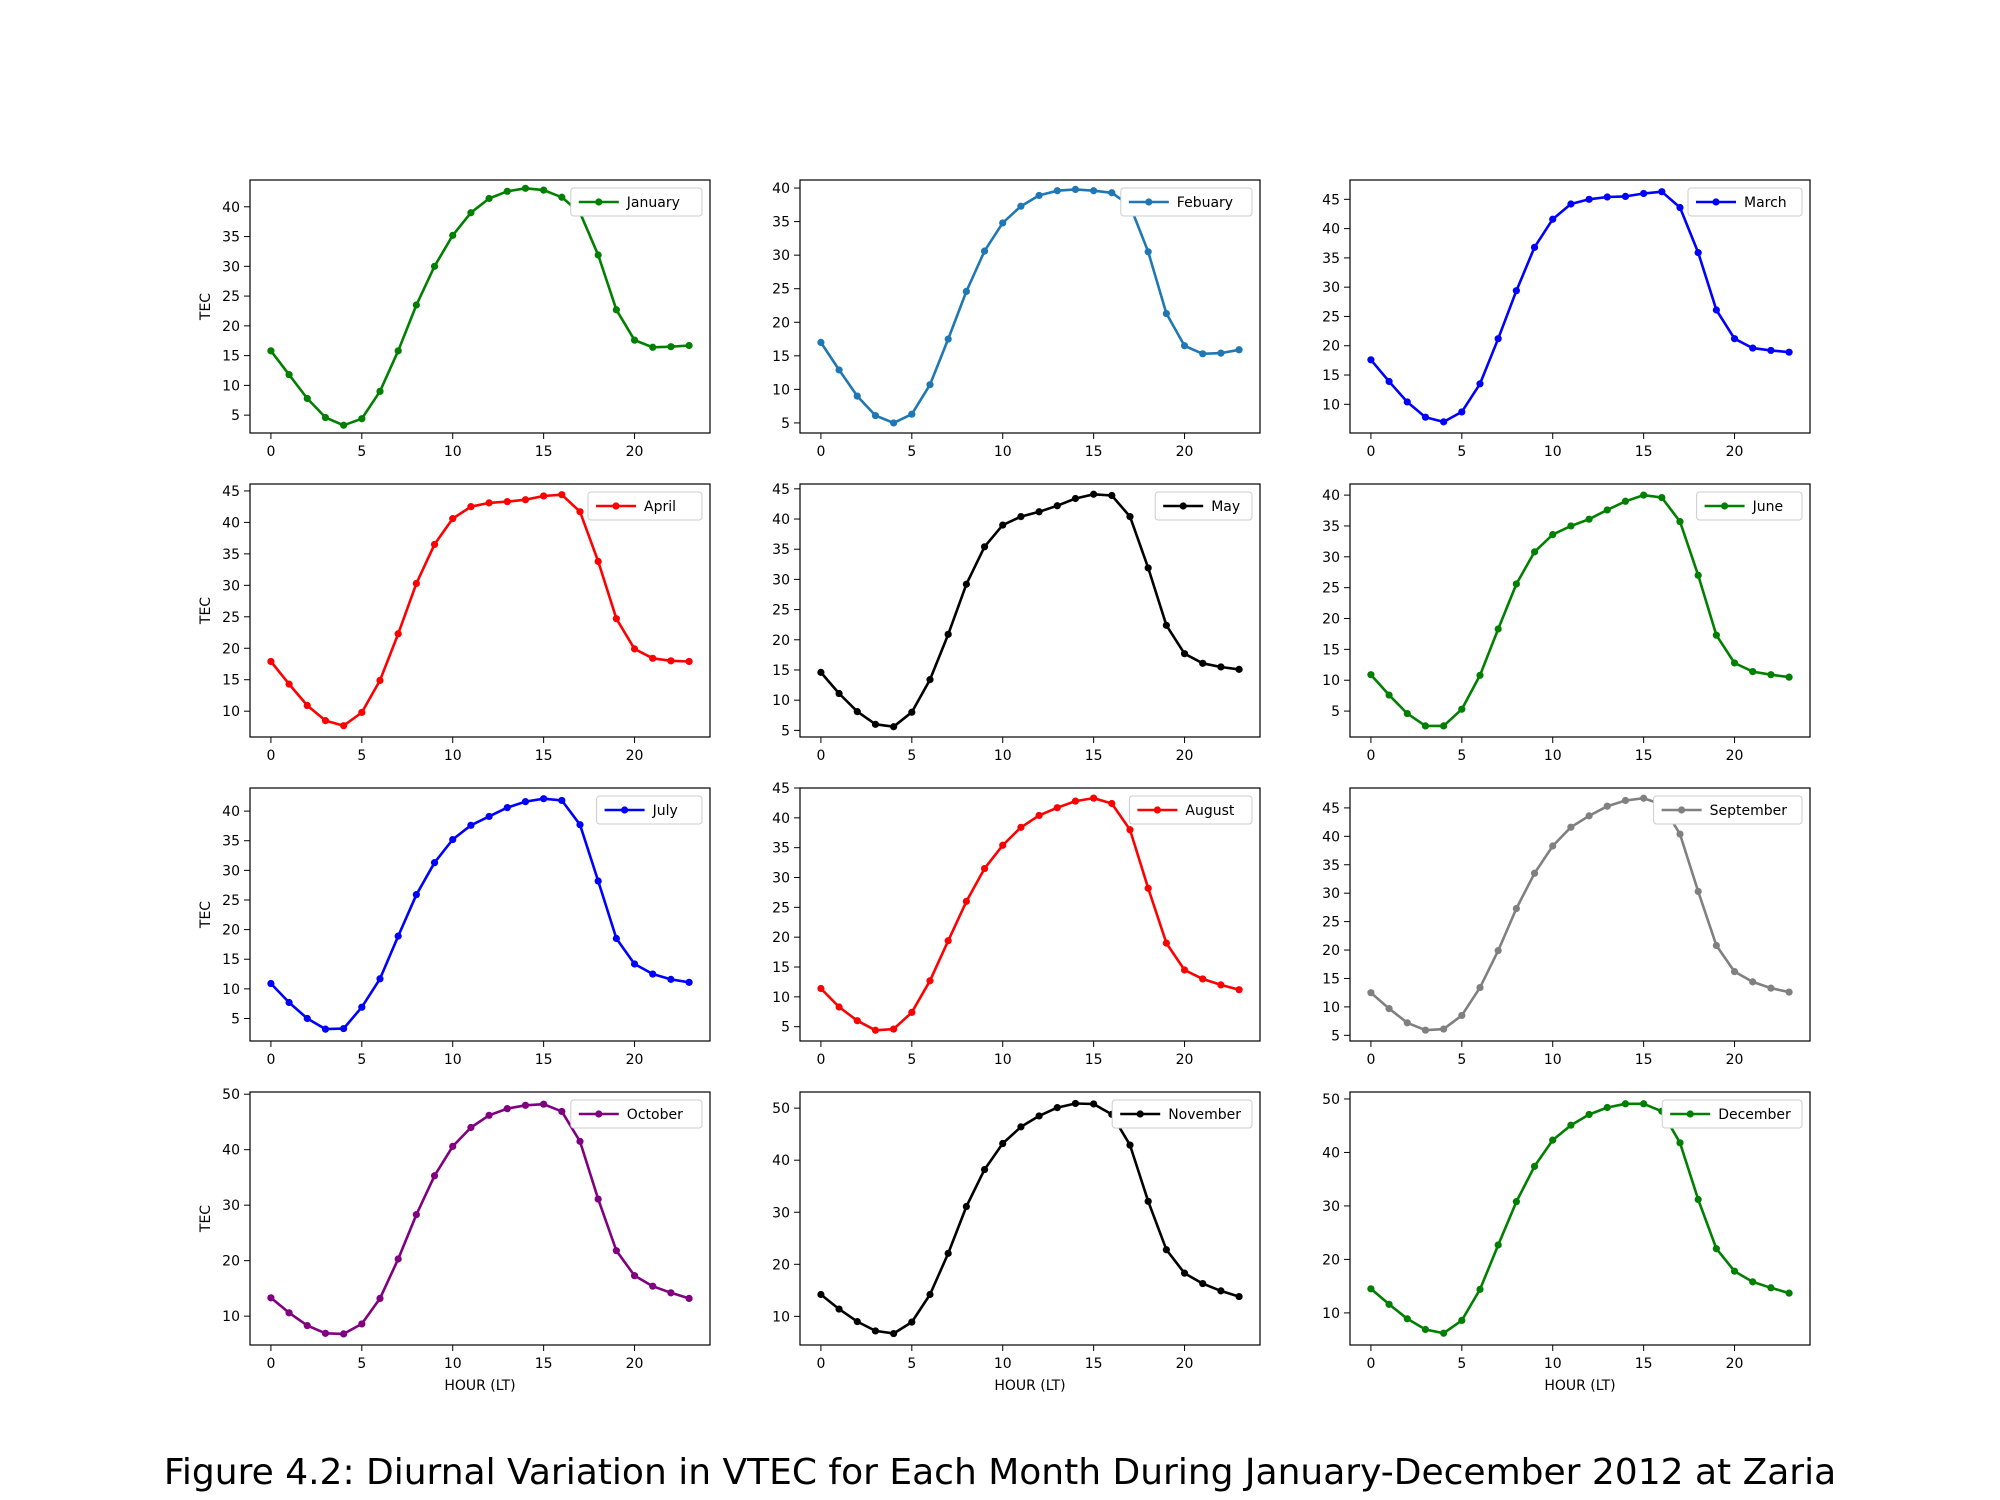 Image resolution: width=2000 pixels, height=1500 pixels. Describe the element at coordinates (1030, 1218) in the screenshot. I see `series-line-november` at that location.